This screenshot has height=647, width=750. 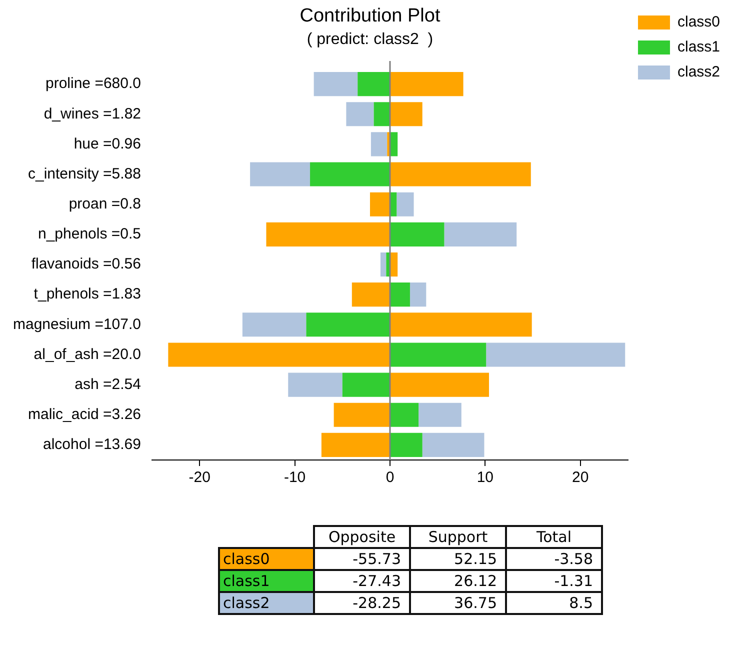 I want to click on category-label: class0, so click(x=266, y=559).